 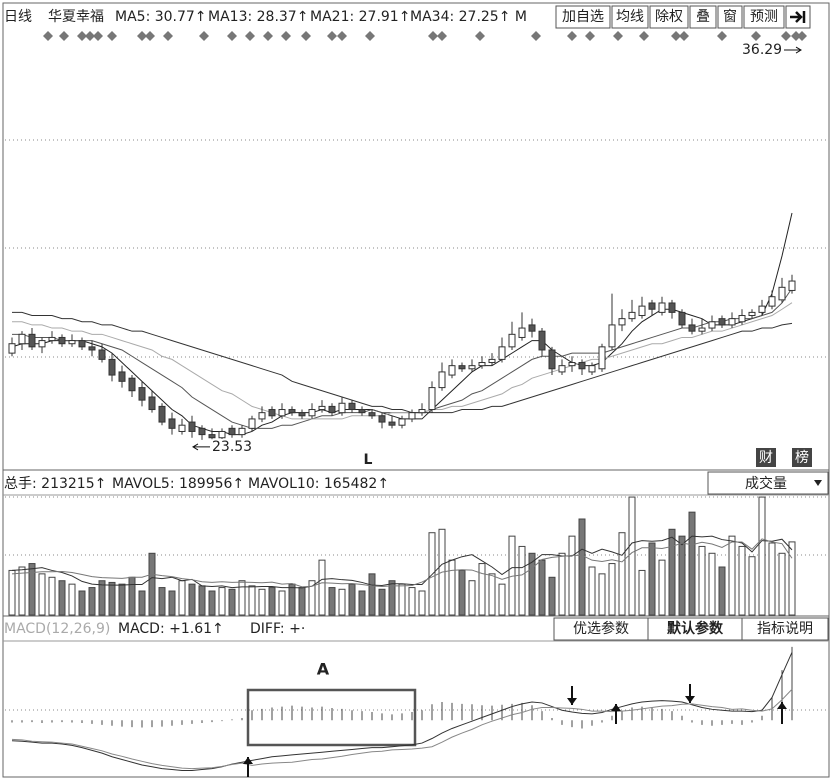 I want to click on max-price-arrow, so click(x=793, y=50).